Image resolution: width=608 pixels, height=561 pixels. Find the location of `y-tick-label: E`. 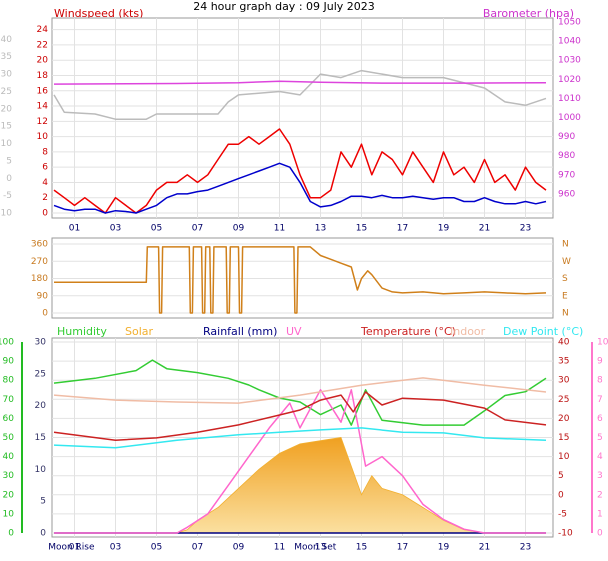

y-tick-label: E is located at coordinates (565, 296).